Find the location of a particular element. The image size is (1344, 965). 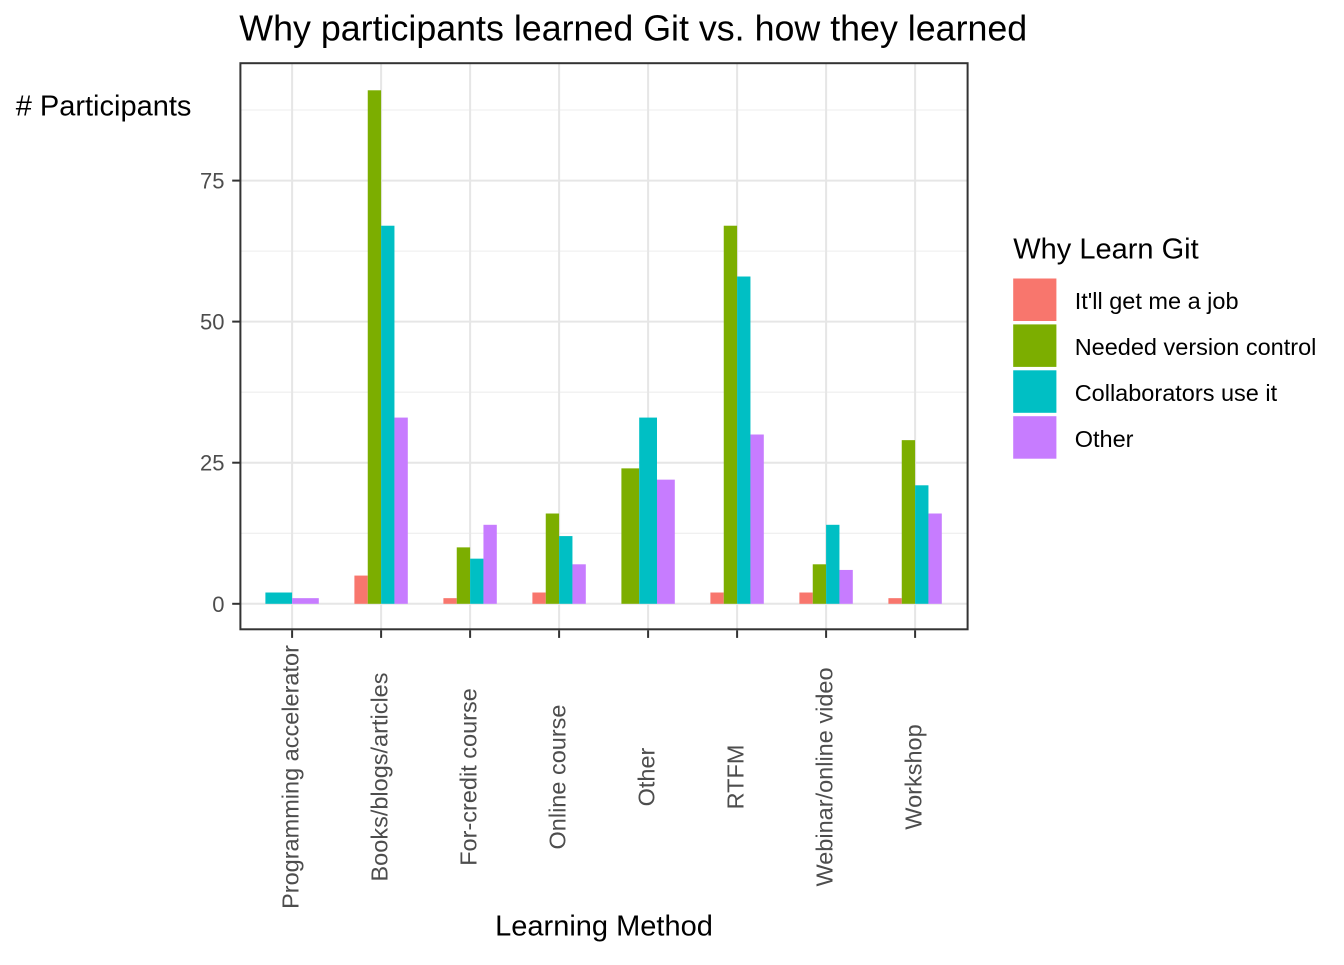

svg-text: Collaborators use it is located at coordinates (1176, 393).